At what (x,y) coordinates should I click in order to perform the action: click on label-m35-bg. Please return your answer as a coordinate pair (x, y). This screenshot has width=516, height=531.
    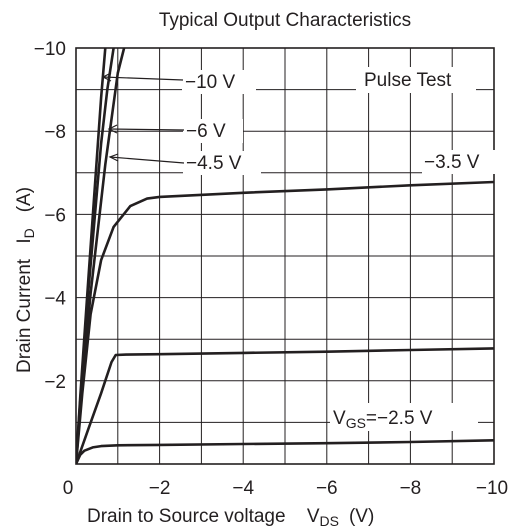
    Looking at the image, I should click on (459, 162).